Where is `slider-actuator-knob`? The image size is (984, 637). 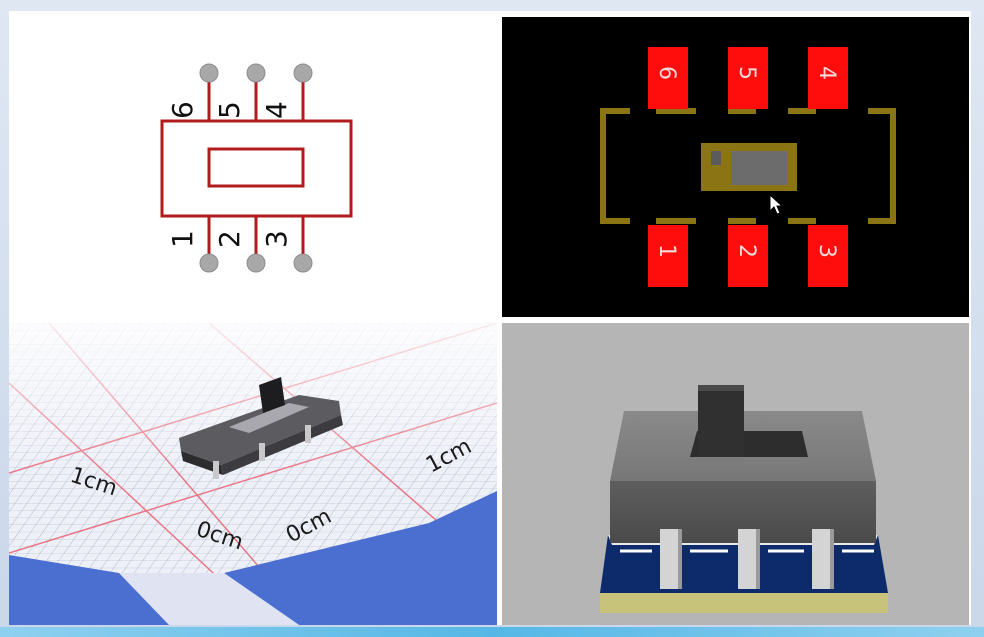
slider-actuator-knob is located at coordinates (721, 421).